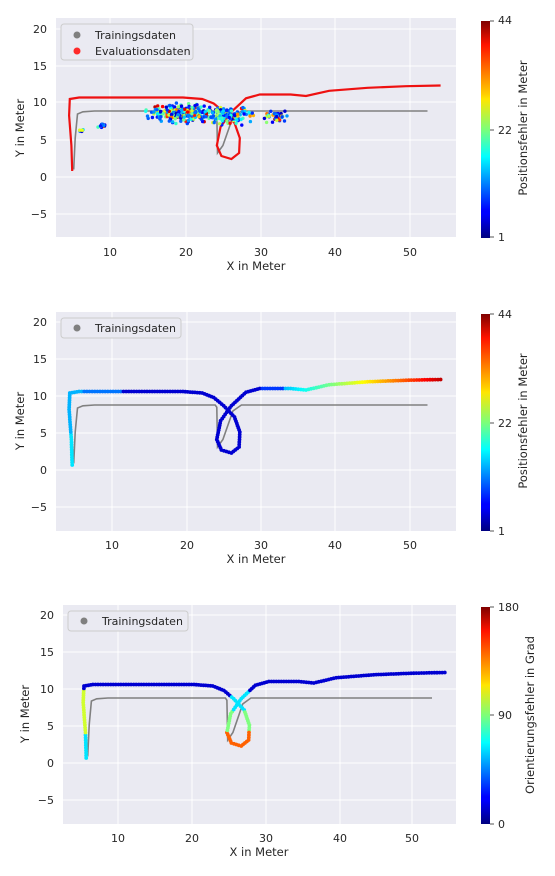  Describe the element at coordinates (43, 470) in the screenshot. I see `y-tick-label: 0` at that location.